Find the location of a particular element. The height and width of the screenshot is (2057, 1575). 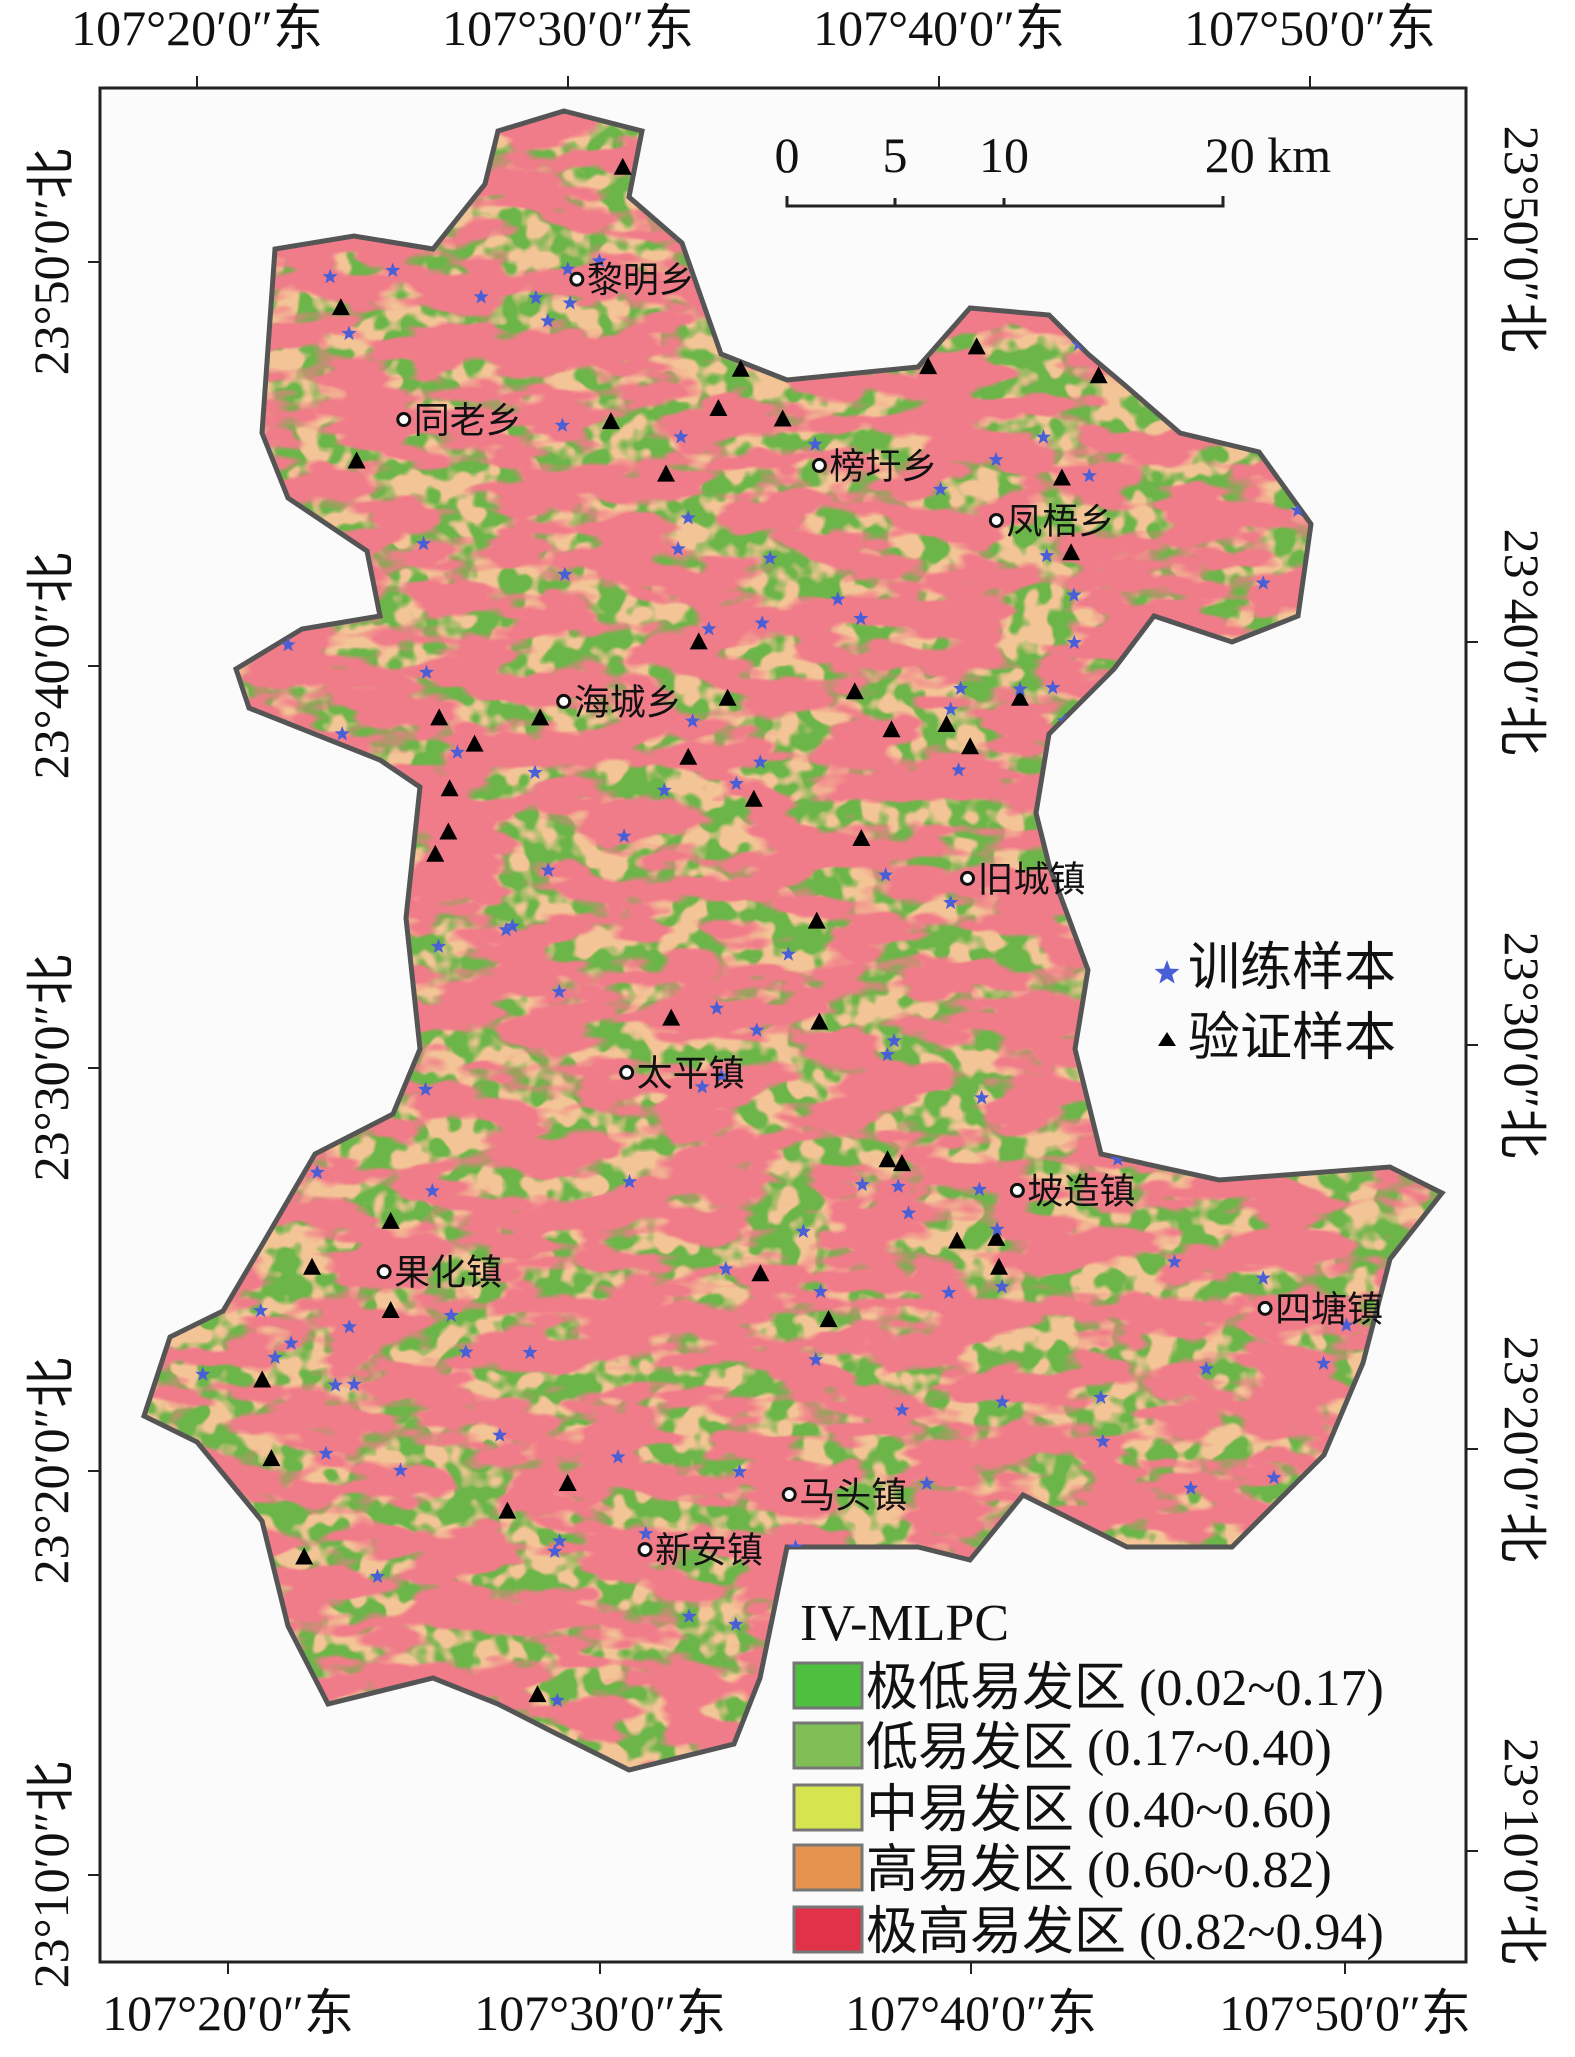

lat-label-left: 23°20′0″北 is located at coordinates (51, 1471).